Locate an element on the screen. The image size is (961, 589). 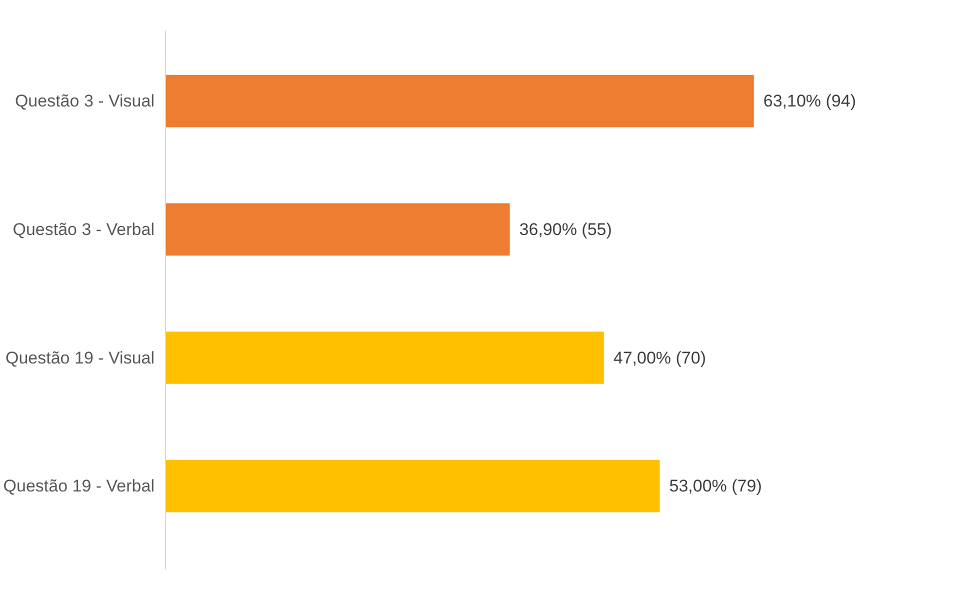
data-label: 36,90% (55) is located at coordinates (565, 229).